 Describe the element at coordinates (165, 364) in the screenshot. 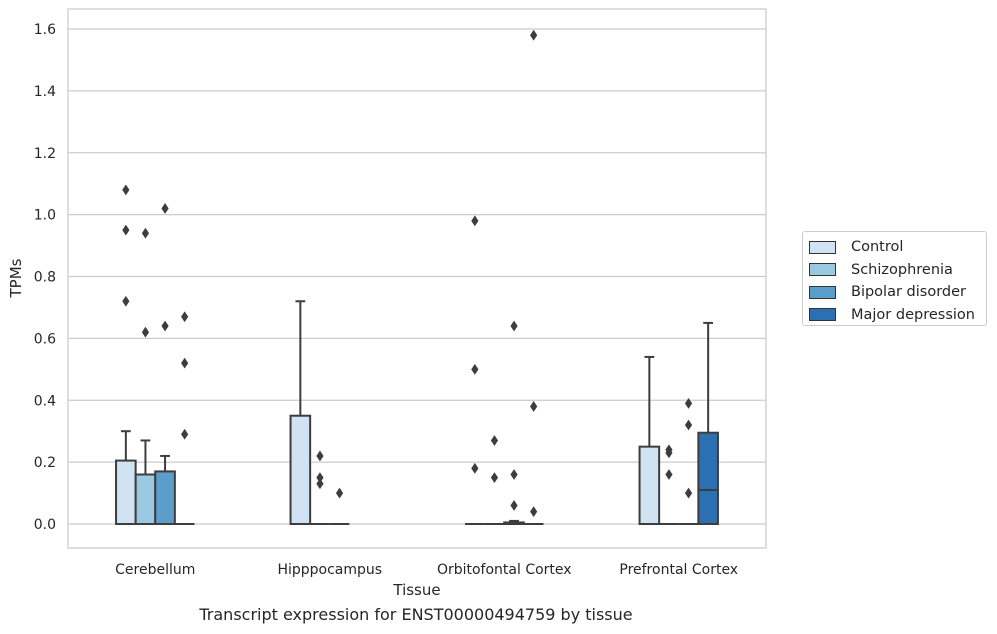

I see `box-cerebellum-bipolar-disorder` at that location.